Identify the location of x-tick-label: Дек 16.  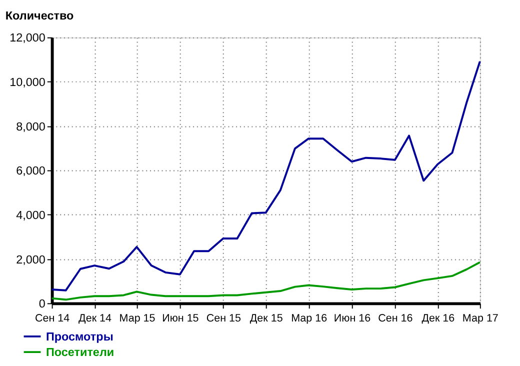
(438, 318).